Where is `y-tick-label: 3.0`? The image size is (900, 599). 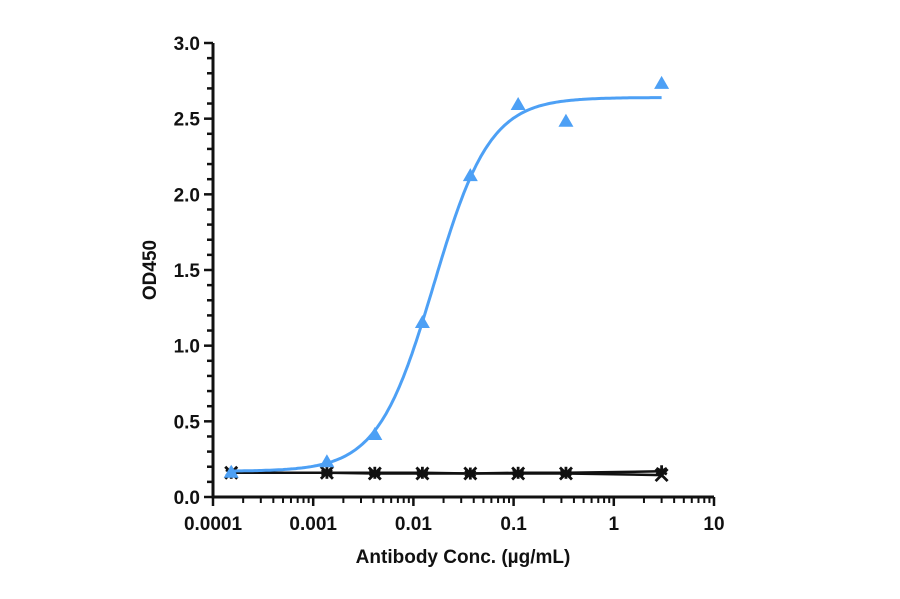
y-tick-label: 3.0 is located at coordinates (187, 44).